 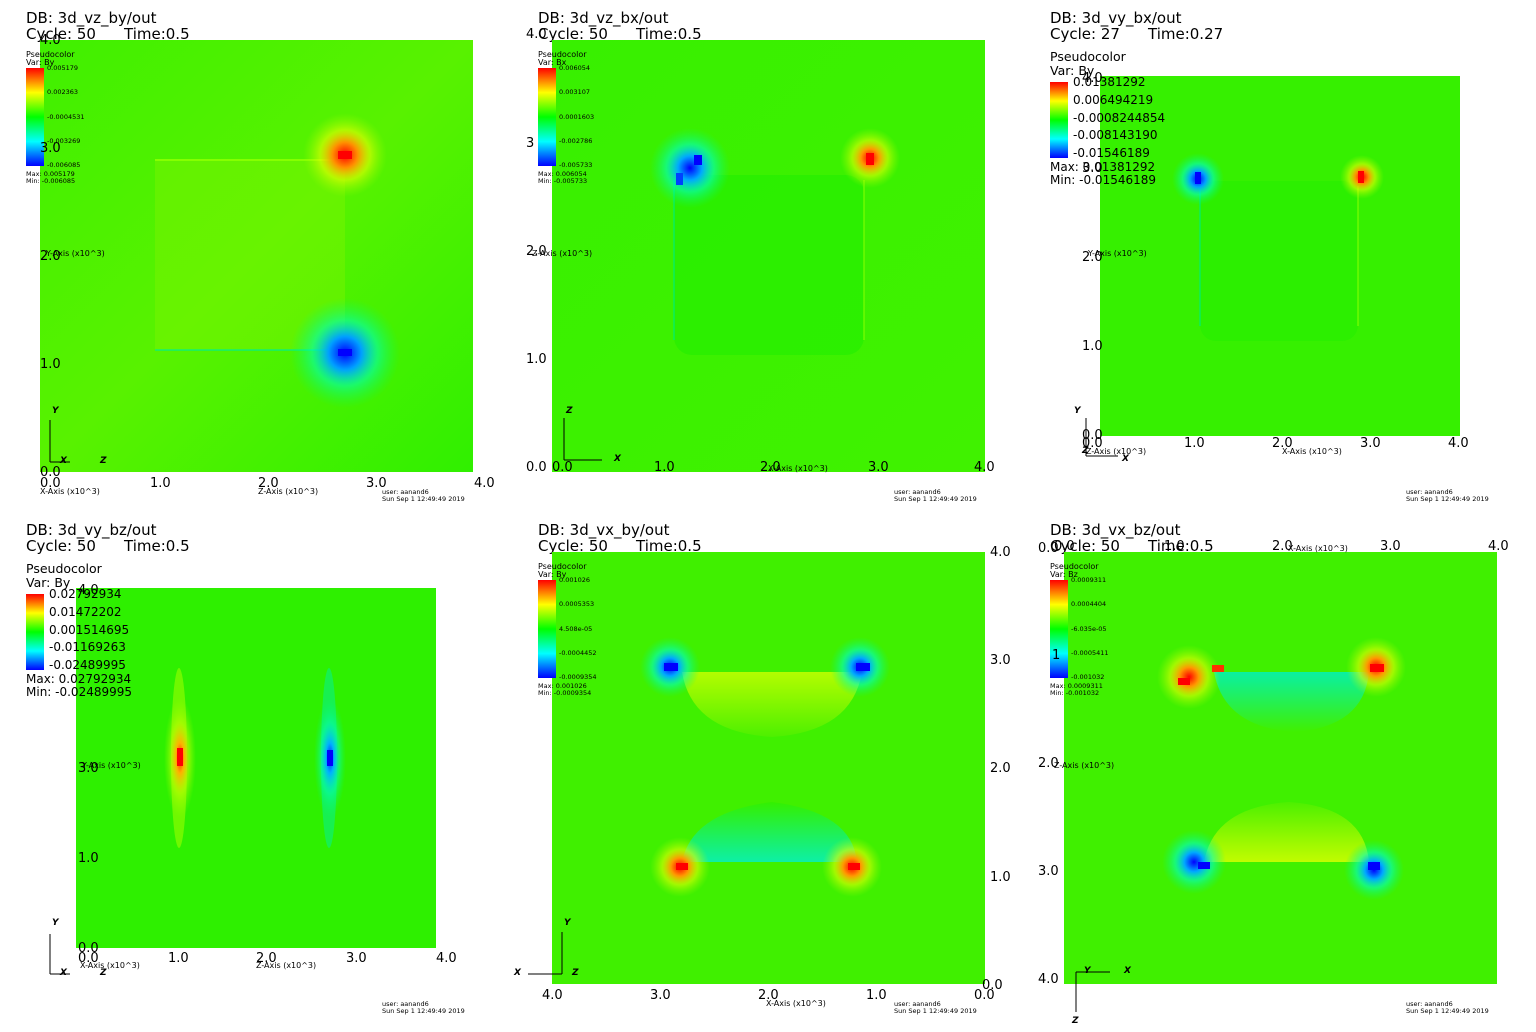 I want to click on time-label: Time:0.27, so click(x=1186, y=34).